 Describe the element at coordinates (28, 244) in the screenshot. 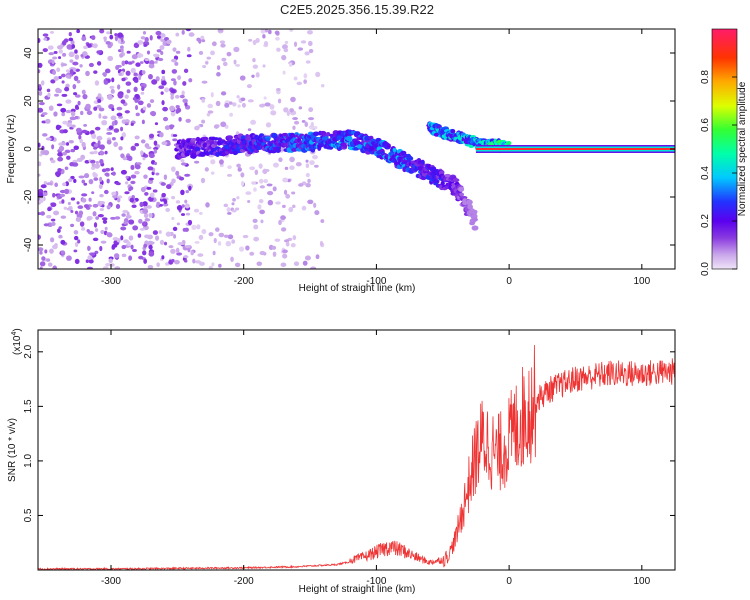

I see `y-tick-label: -40` at that location.